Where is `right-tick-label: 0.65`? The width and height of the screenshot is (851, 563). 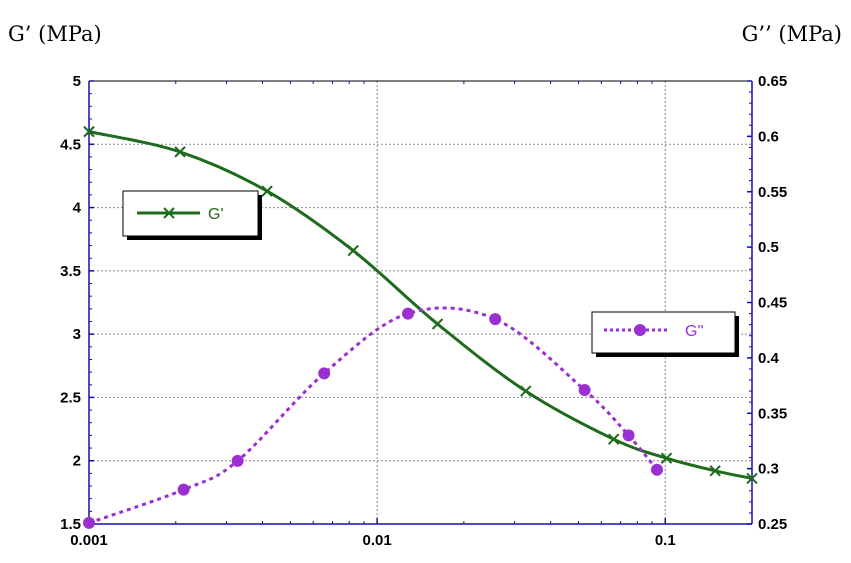 right-tick-label: 0.65 is located at coordinates (772, 81).